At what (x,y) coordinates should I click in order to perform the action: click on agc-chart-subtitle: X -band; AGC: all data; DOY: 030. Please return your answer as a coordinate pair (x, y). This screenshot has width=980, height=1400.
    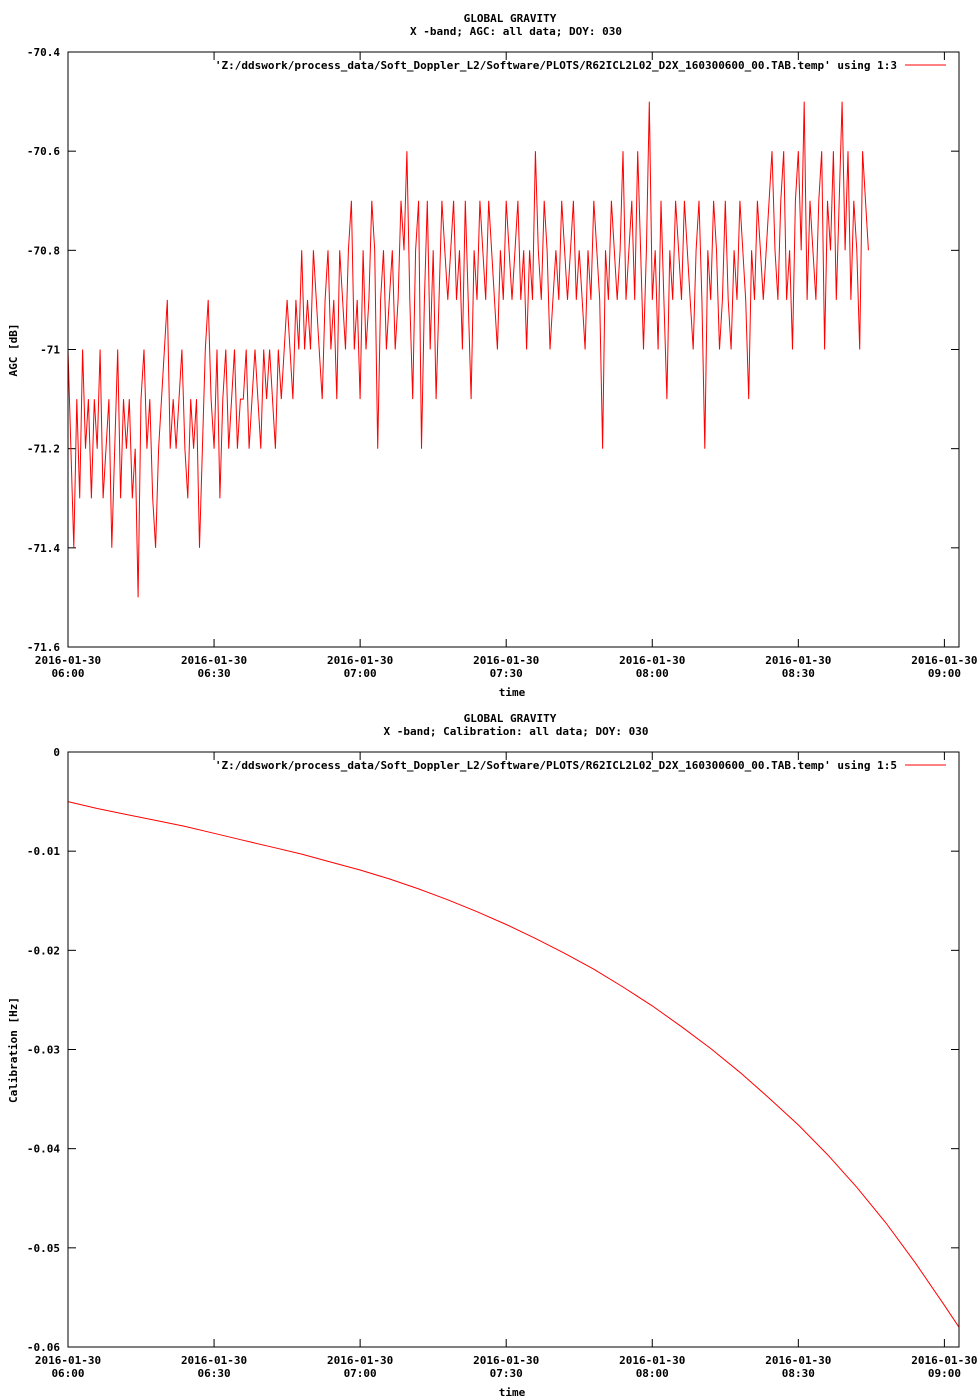
    Looking at the image, I should click on (516, 31).